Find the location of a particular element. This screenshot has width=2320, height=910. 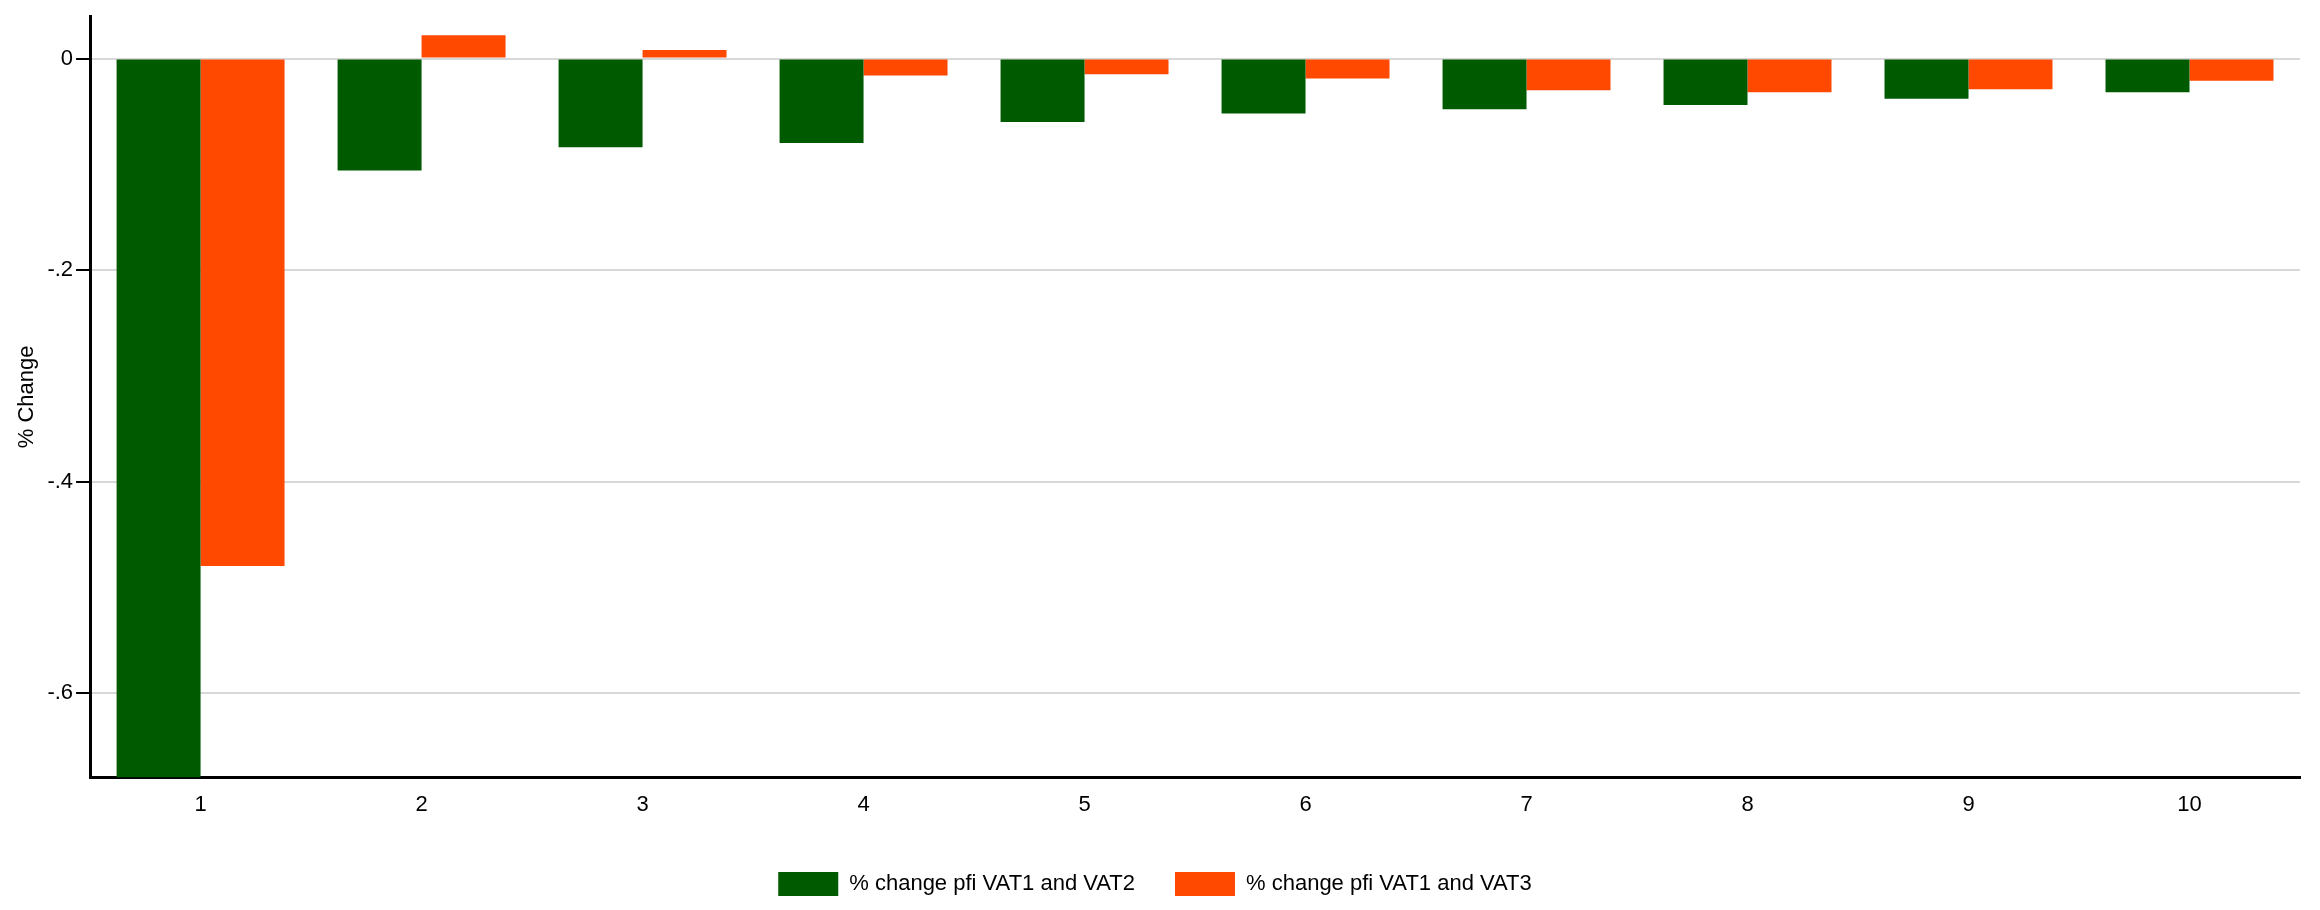

x-tick-label: 2 is located at coordinates (421, 803).